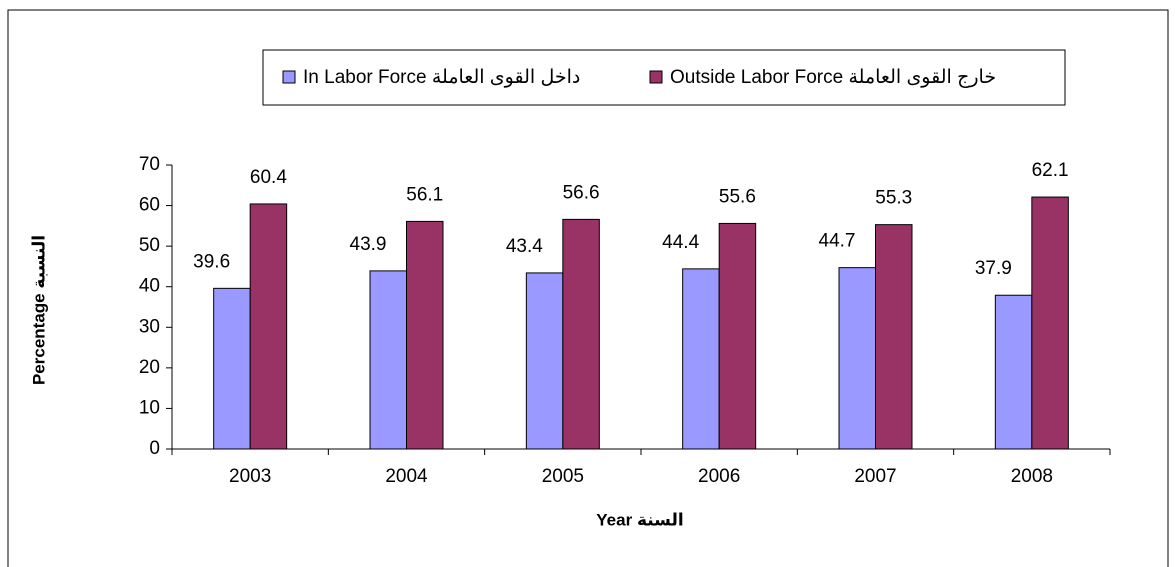 The width and height of the screenshot is (1175, 567). Describe the element at coordinates (149, 245) in the screenshot. I see `y-tick-label: 50` at that location.